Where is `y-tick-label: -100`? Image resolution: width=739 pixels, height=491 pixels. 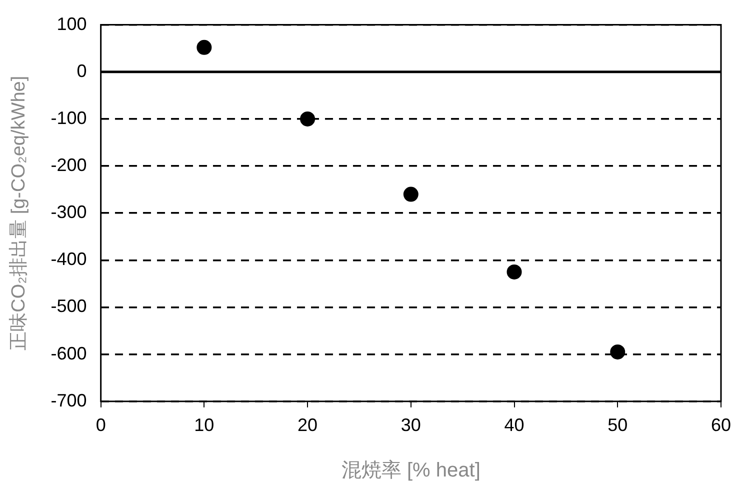
y-tick-label: -100 is located at coordinates (68, 118).